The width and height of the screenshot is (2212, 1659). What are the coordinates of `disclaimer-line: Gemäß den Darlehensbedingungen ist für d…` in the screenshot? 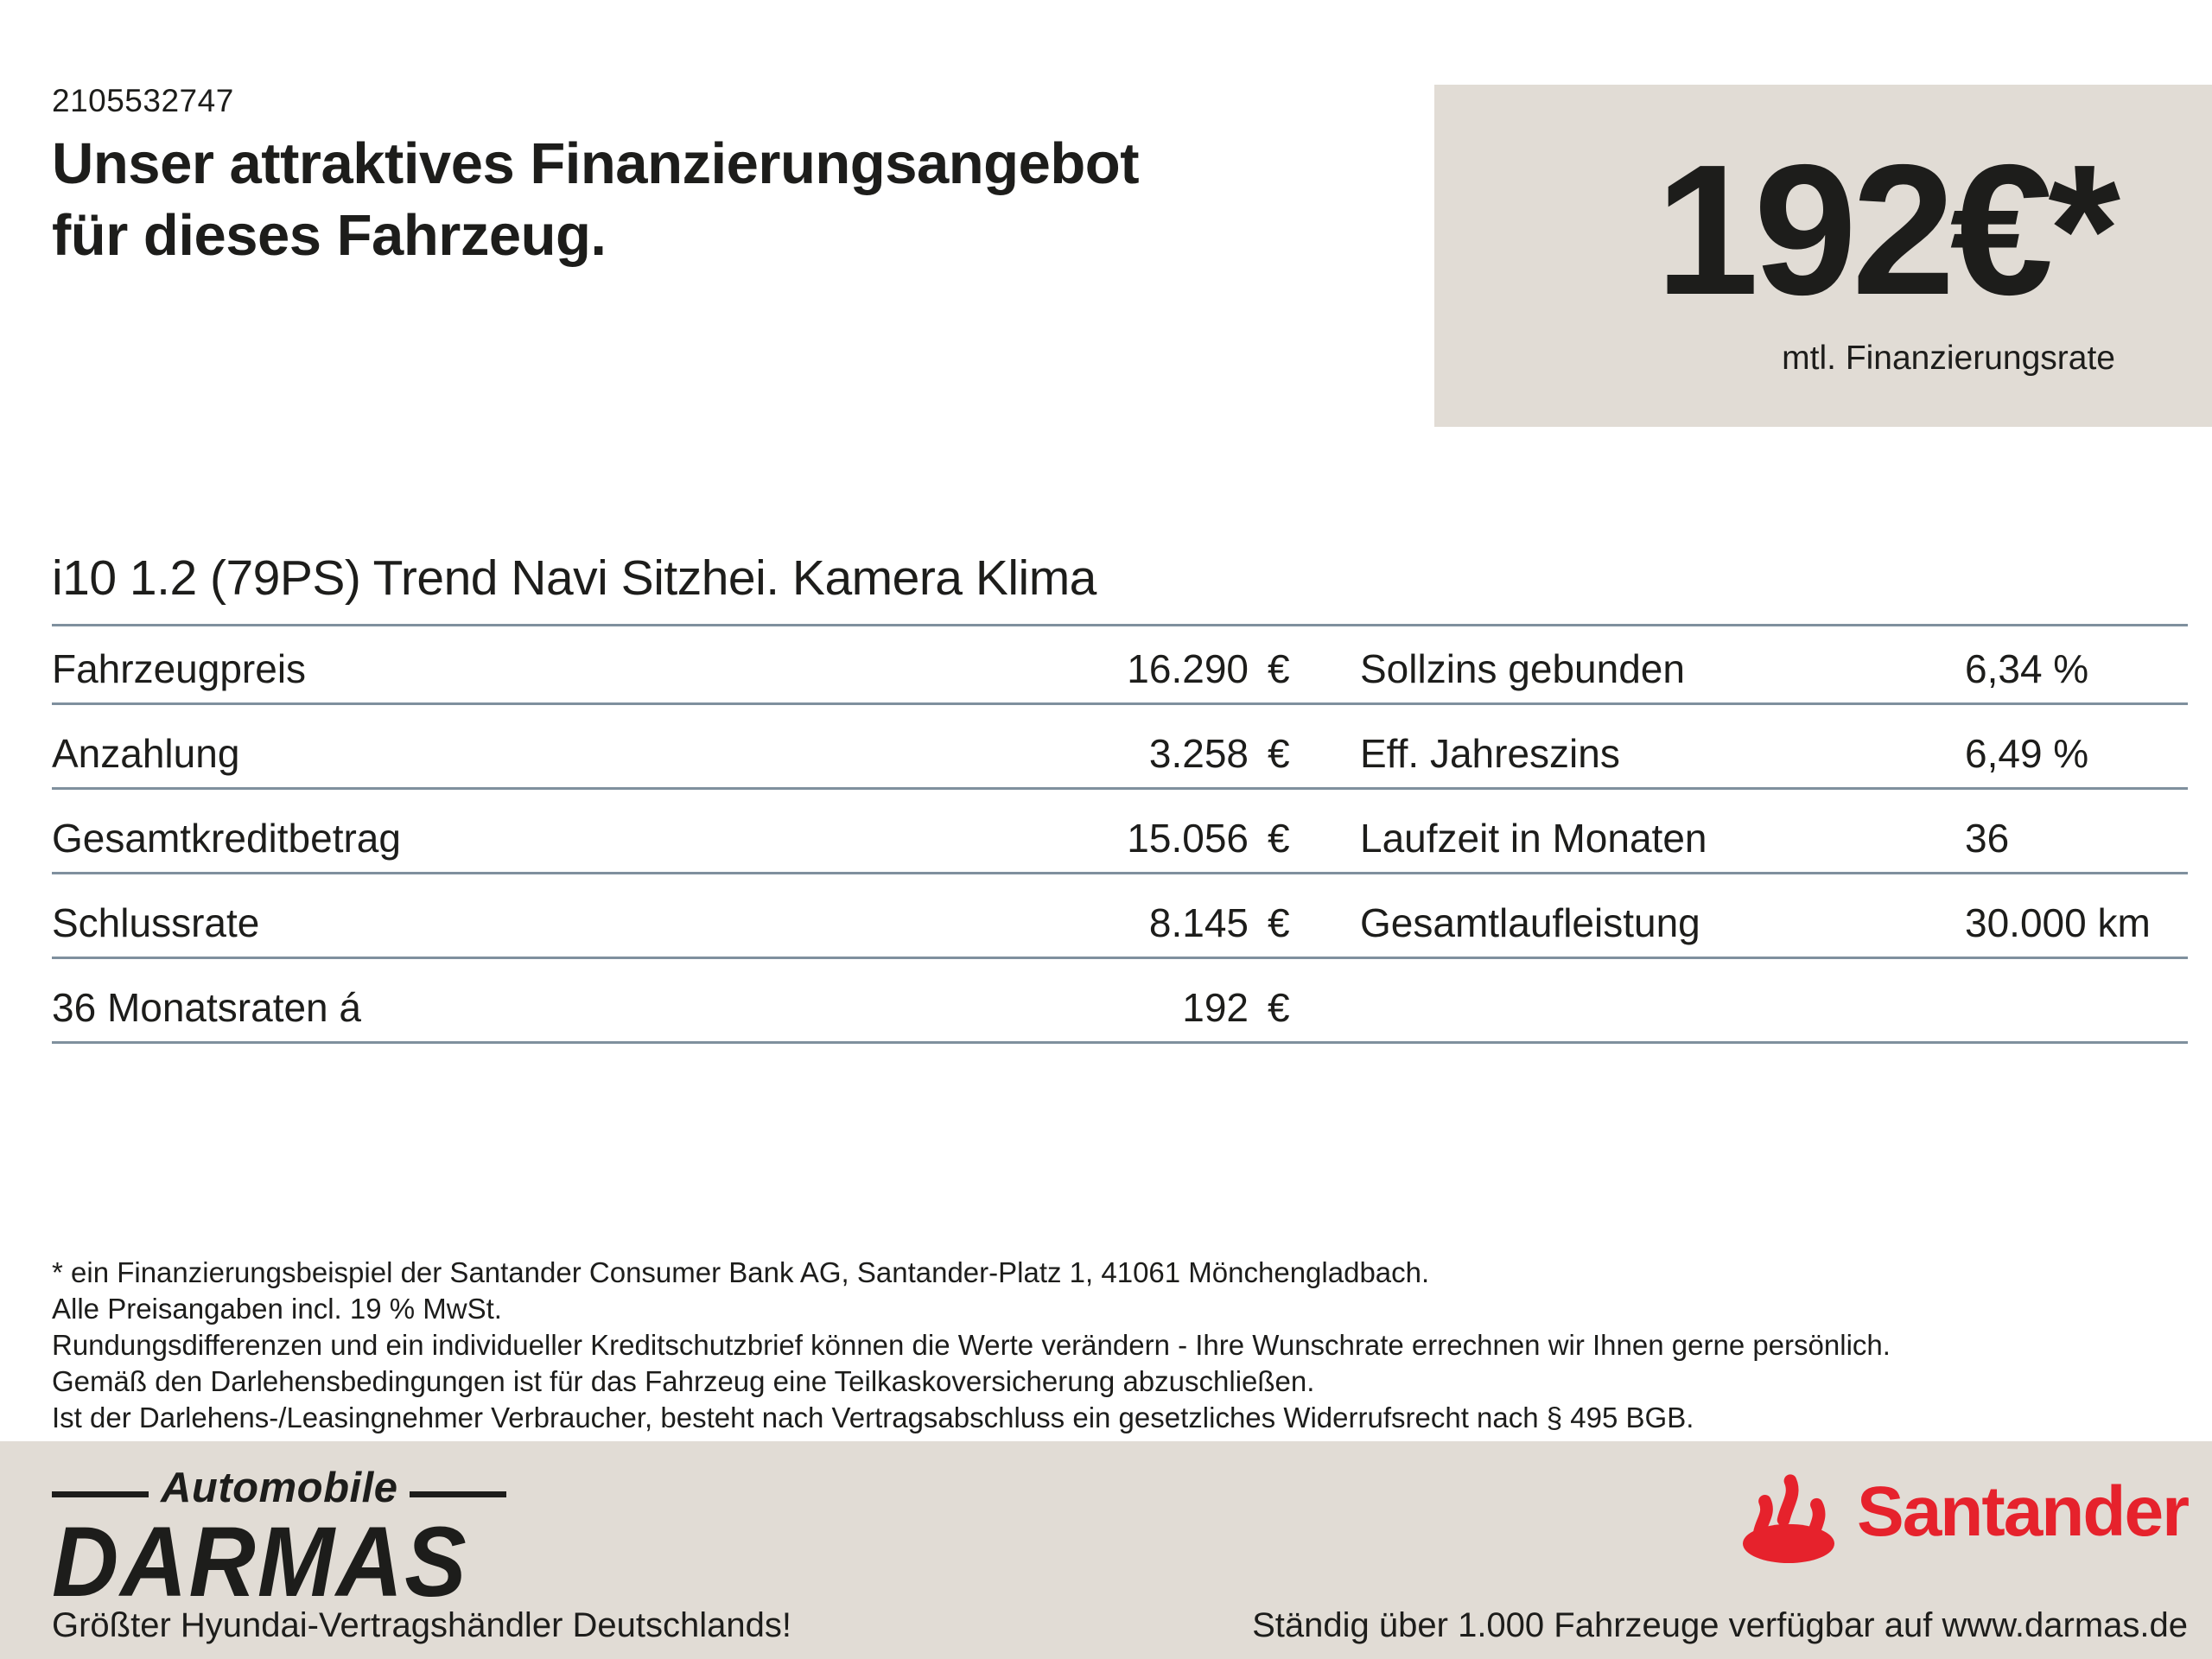 It's located at (683, 1381).